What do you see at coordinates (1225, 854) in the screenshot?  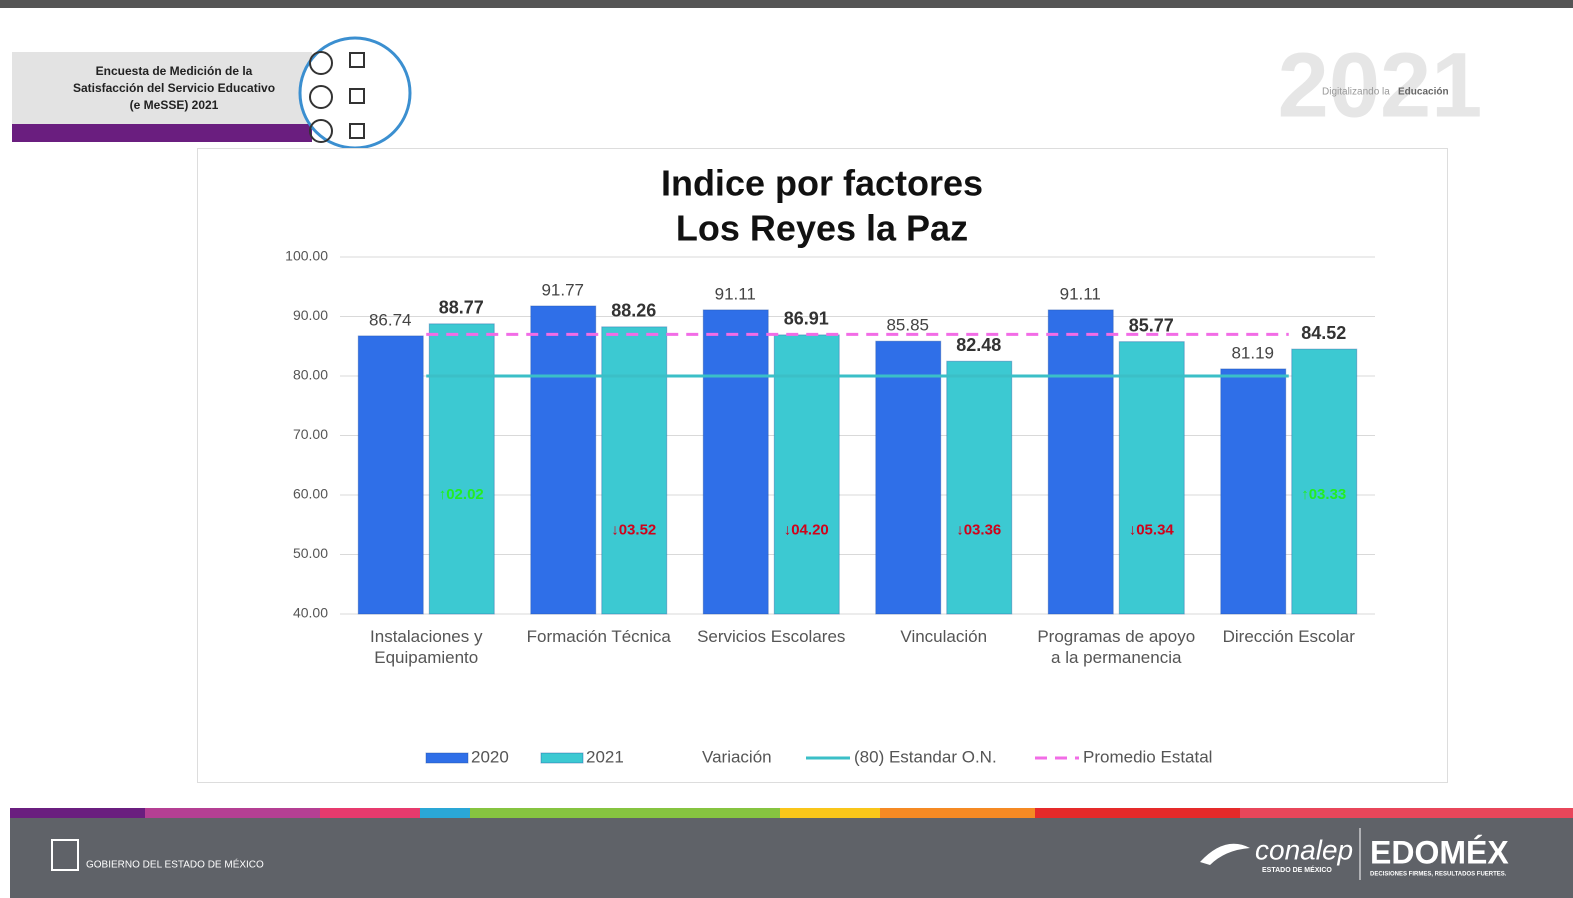 I see `conalep-logo` at bounding box center [1225, 854].